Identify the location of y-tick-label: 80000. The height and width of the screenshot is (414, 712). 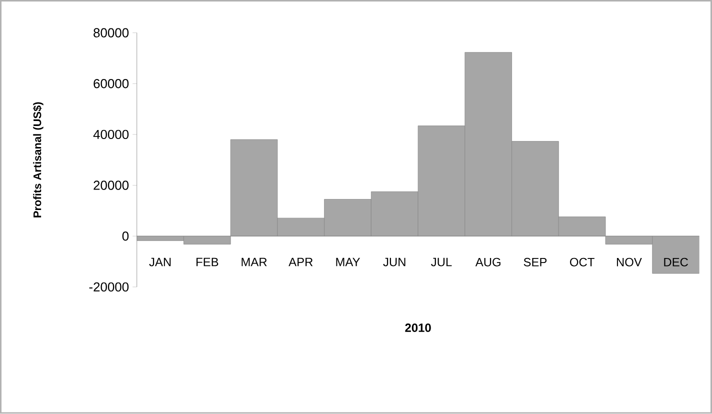
(111, 33).